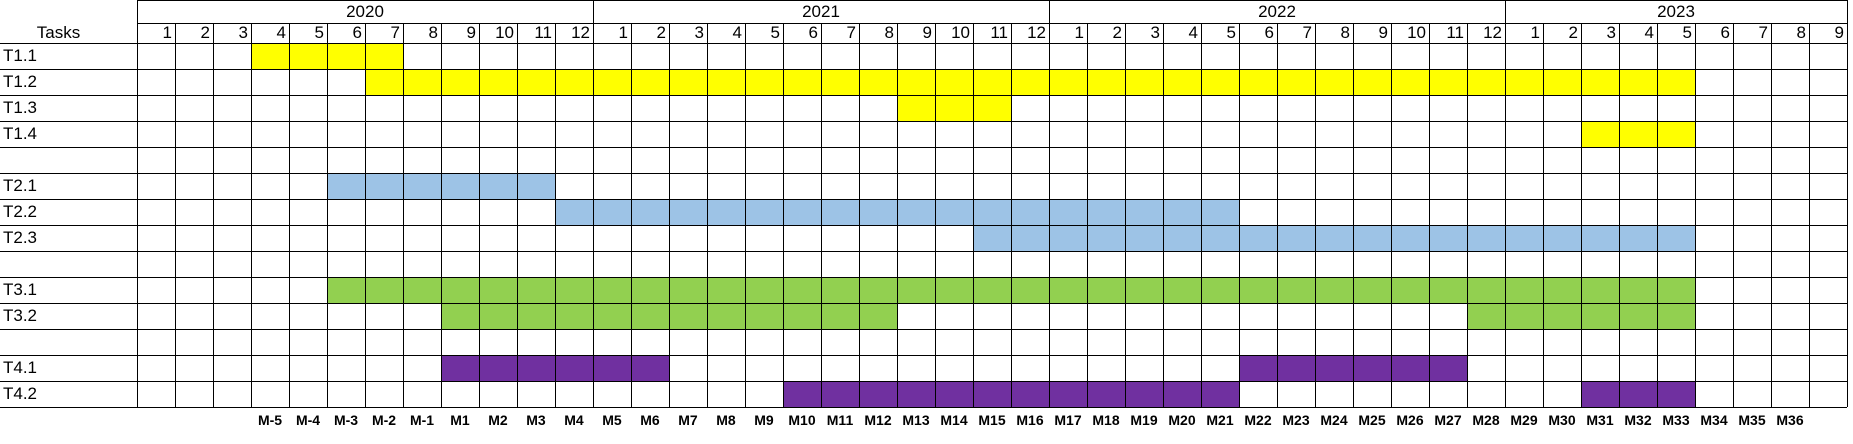 The width and height of the screenshot is (1853, 444). What do you see at coordinates (20, 367) in the screenshot?
I see `task-label: T4.1` at bounding box center [20, 367].